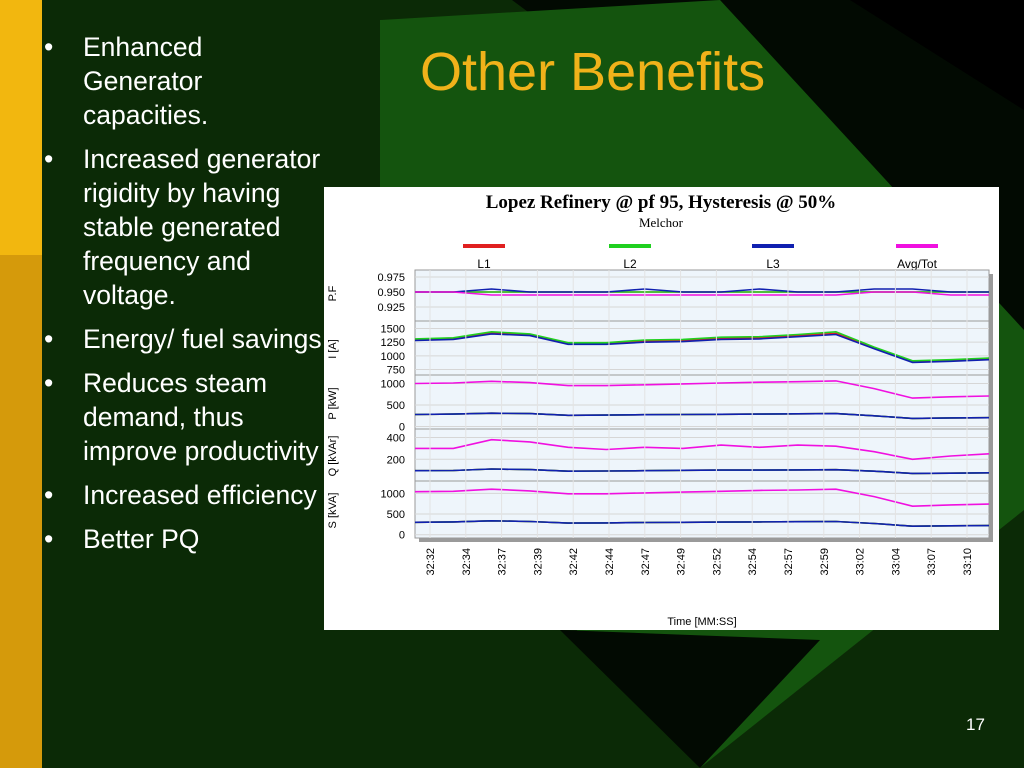 This screenshot has width=1024, height=768. What do you see at coordinates (610, 562) in the screenshot?
I see `x-tick-label: 32:44` at bounding box center [610, 562].